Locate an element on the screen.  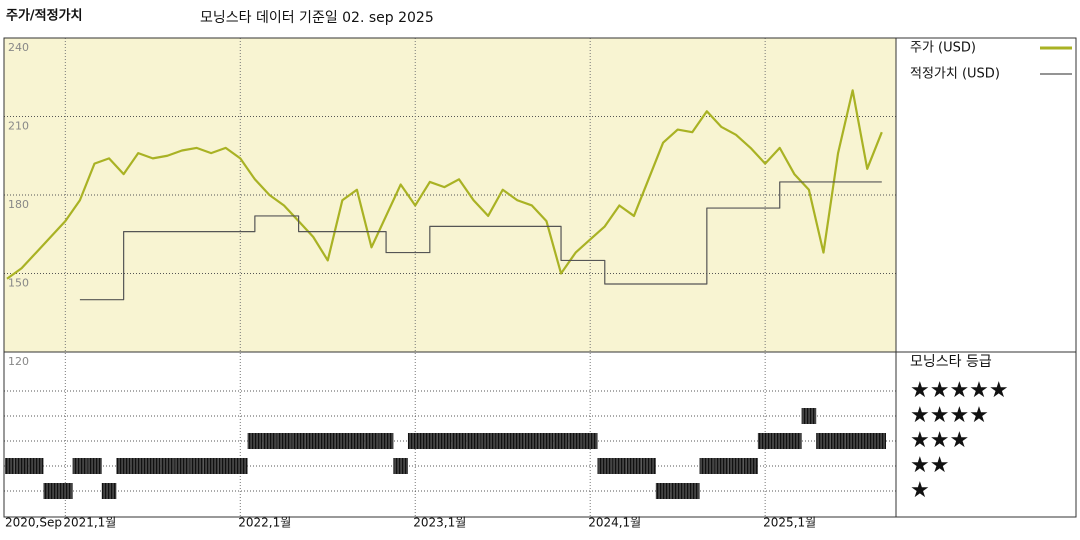
chart-subtitle: 모닝스타 데이터 기준일 02. sep 2025 is located at coordinates (317, 18).